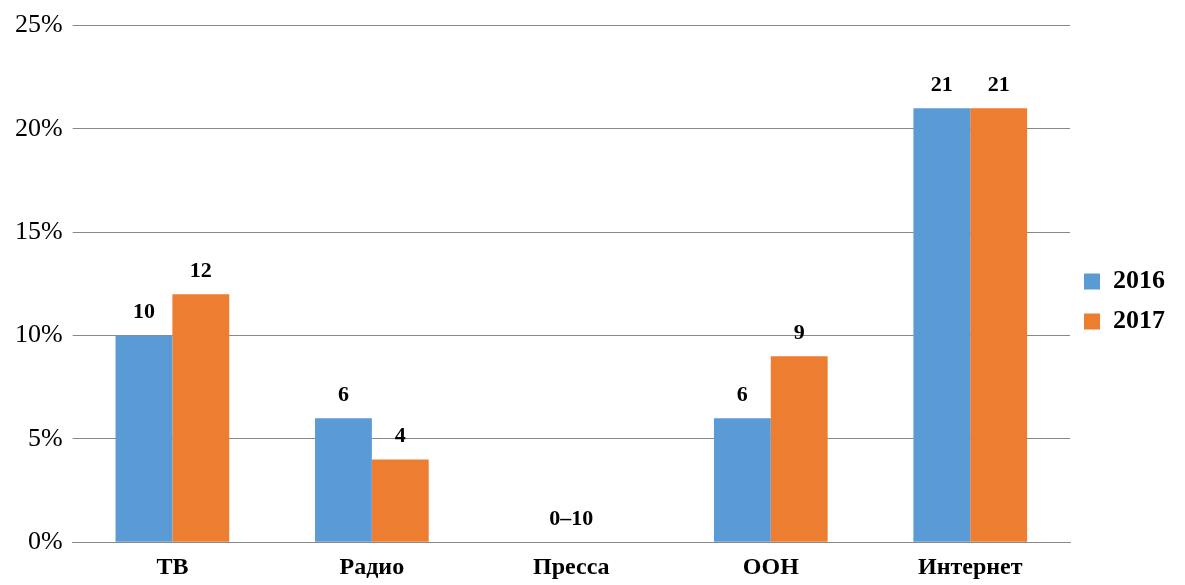  Describe the element at coordinates (200, 269) in the screenshot. I see `data-label: 12` at that location.